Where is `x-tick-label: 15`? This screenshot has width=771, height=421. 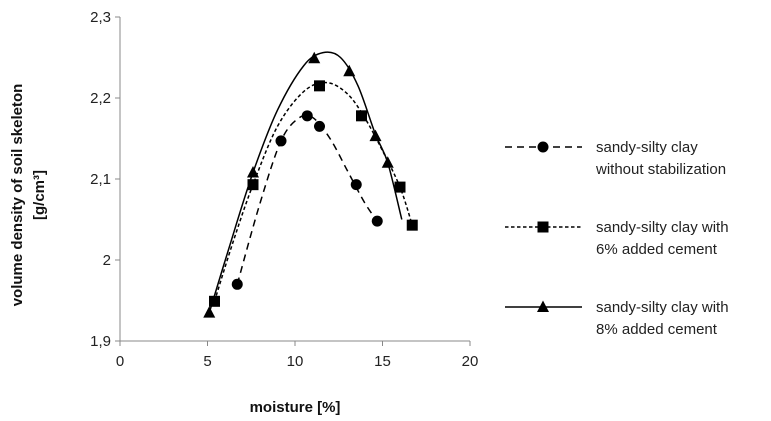 x-tick-label: 15 is located at coordinates (382, 361).